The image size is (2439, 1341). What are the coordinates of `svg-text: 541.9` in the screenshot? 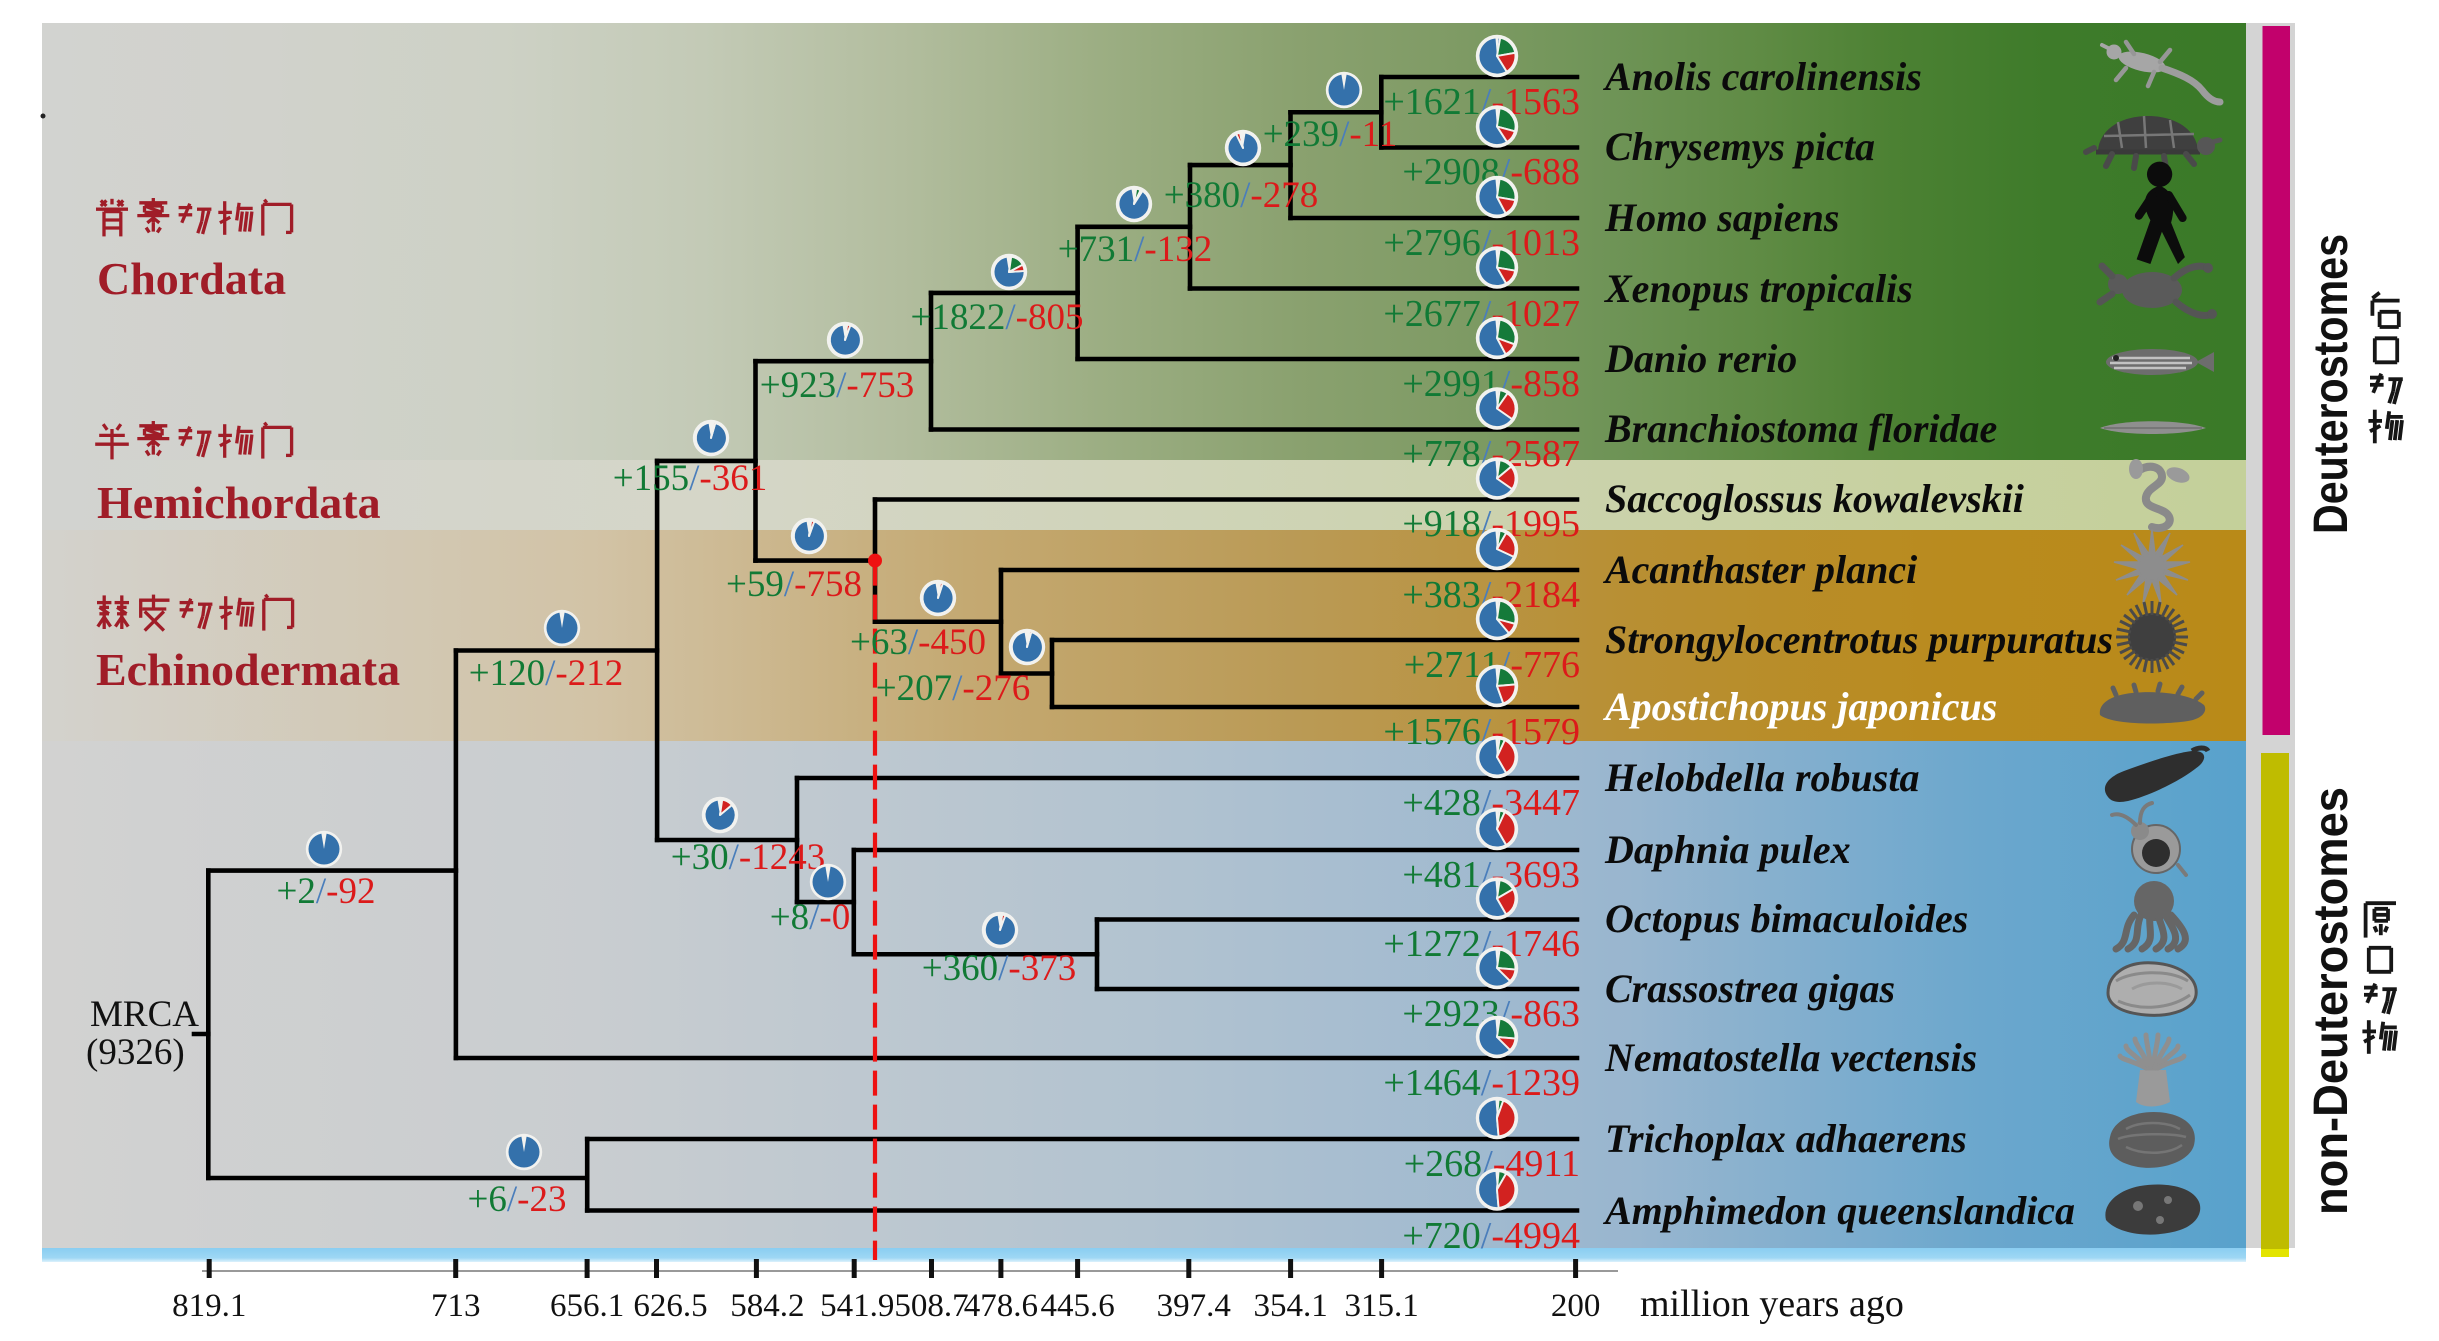 It's located at (857, 1306).